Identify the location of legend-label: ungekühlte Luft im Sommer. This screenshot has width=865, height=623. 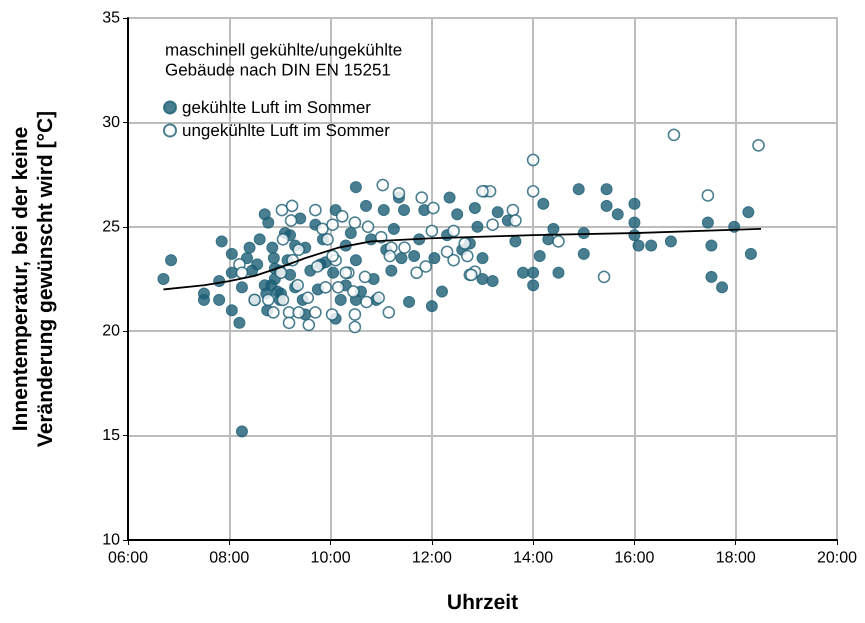
(286, 130).